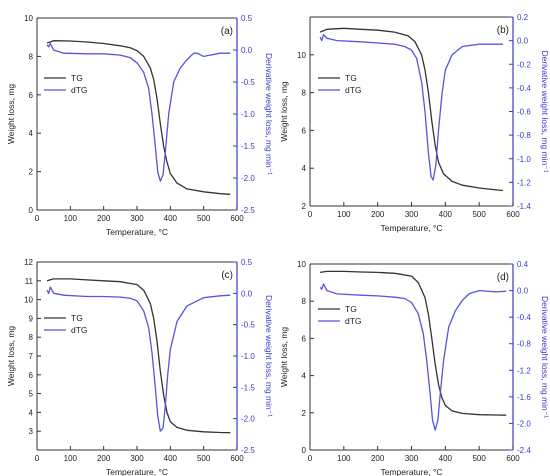 The width and height of the screenshot is (550, 476). What do you see at coordinates (248, 450) in the screenshot?
I see `y-right-tick-label: -2.5` at bounding box center [248, 450].